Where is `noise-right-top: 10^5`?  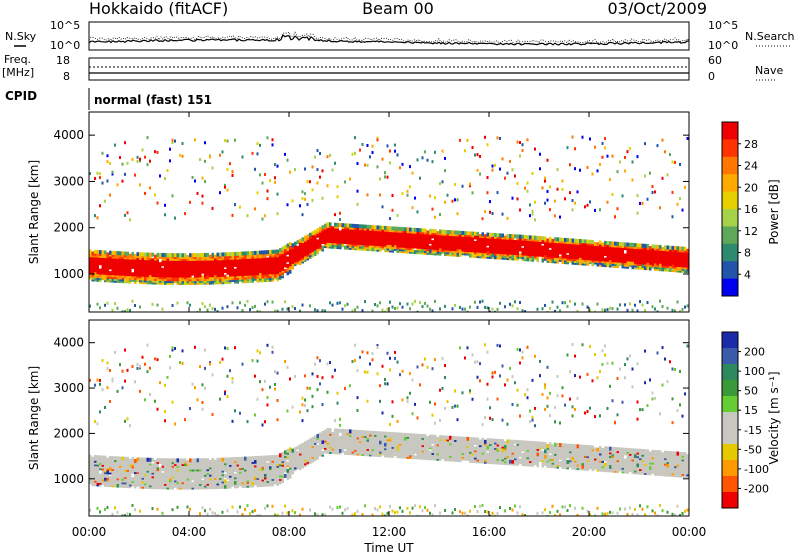 noise-right-top: 10^5 is located at coordinates (723, 25).